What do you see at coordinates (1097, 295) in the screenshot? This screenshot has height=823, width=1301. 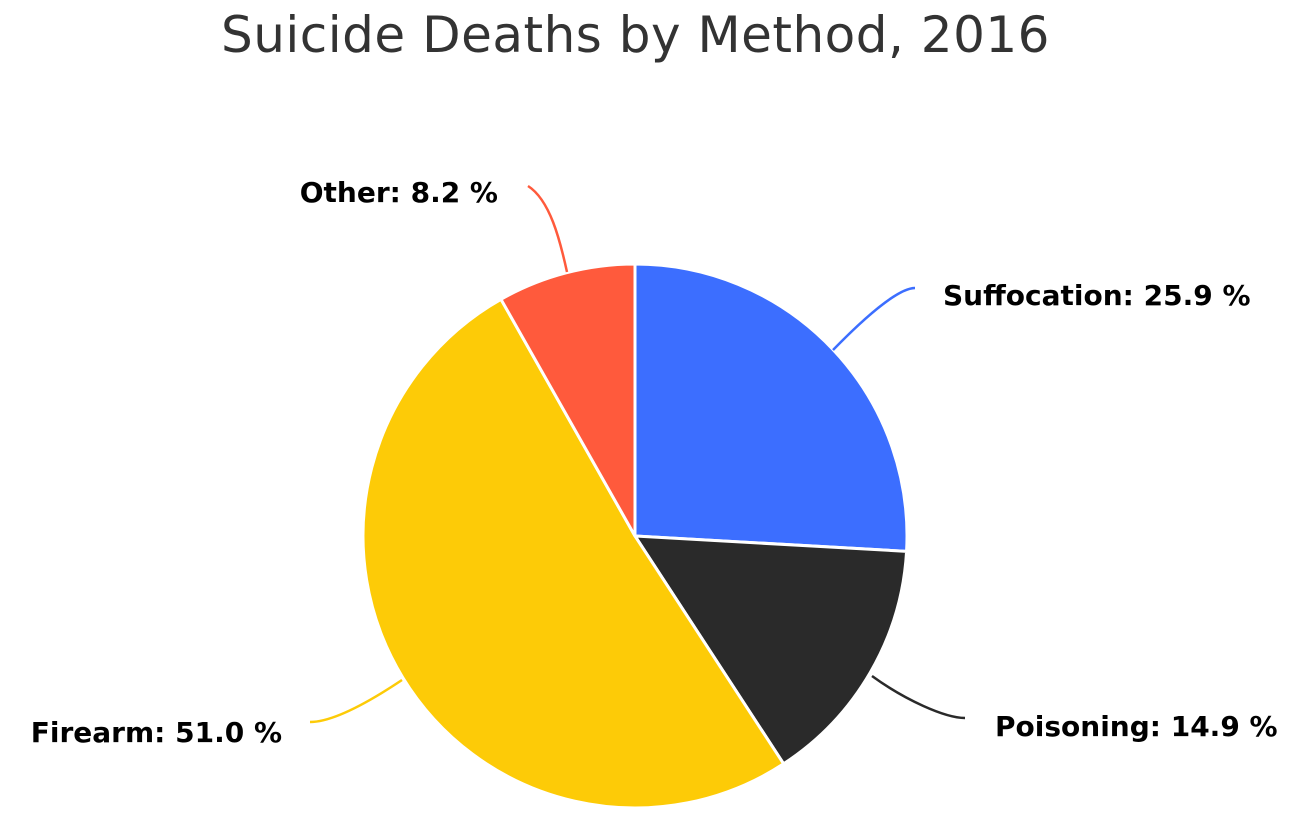 I see `data-label-suffocation: Suffocation: 25.9 %` at bounding box center [1097, 295].